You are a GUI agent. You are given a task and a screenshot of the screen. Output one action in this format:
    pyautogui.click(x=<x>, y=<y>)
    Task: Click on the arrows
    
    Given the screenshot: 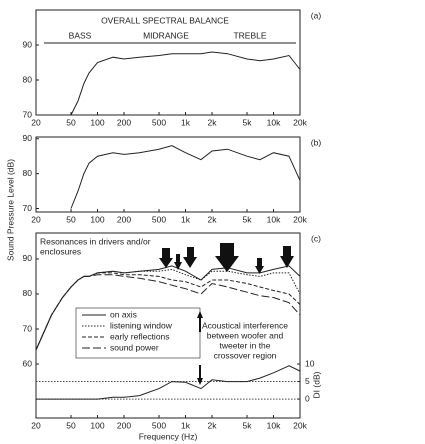 What is the action you would take?
    pyautogui.click(x=226, y=314)
    